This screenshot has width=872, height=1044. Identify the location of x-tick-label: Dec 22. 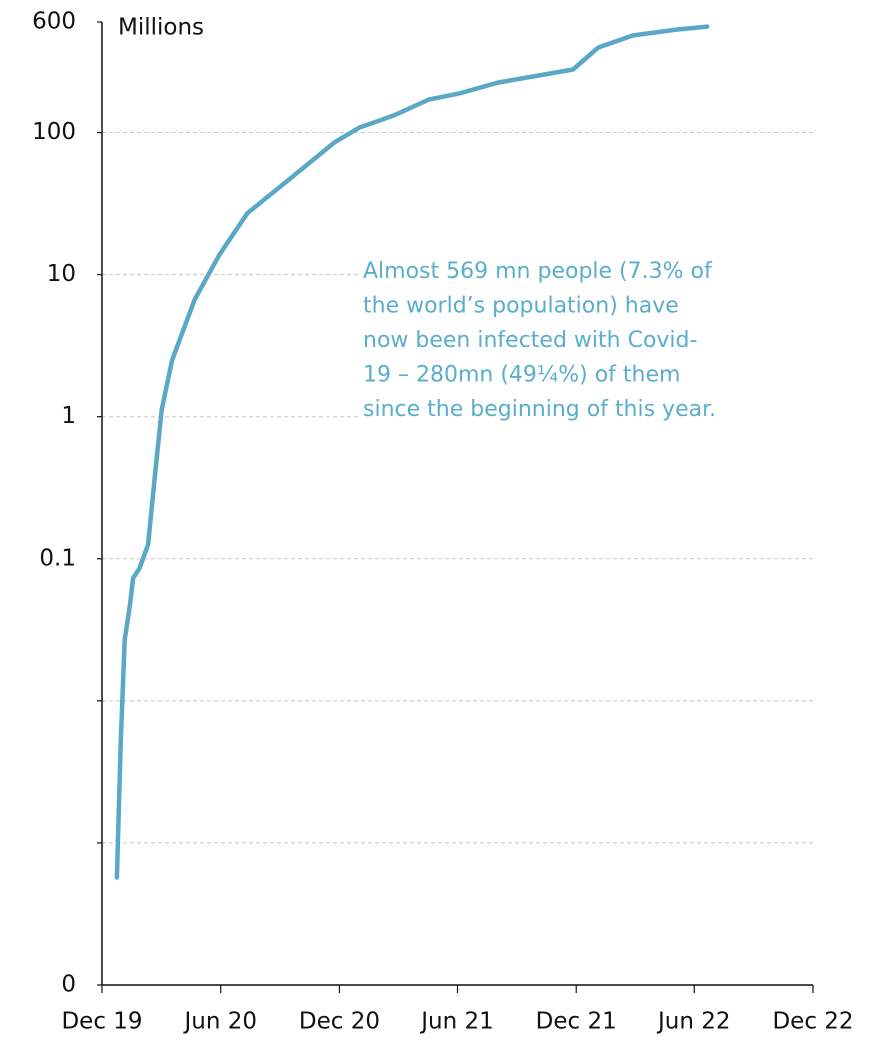
(812, 1022).